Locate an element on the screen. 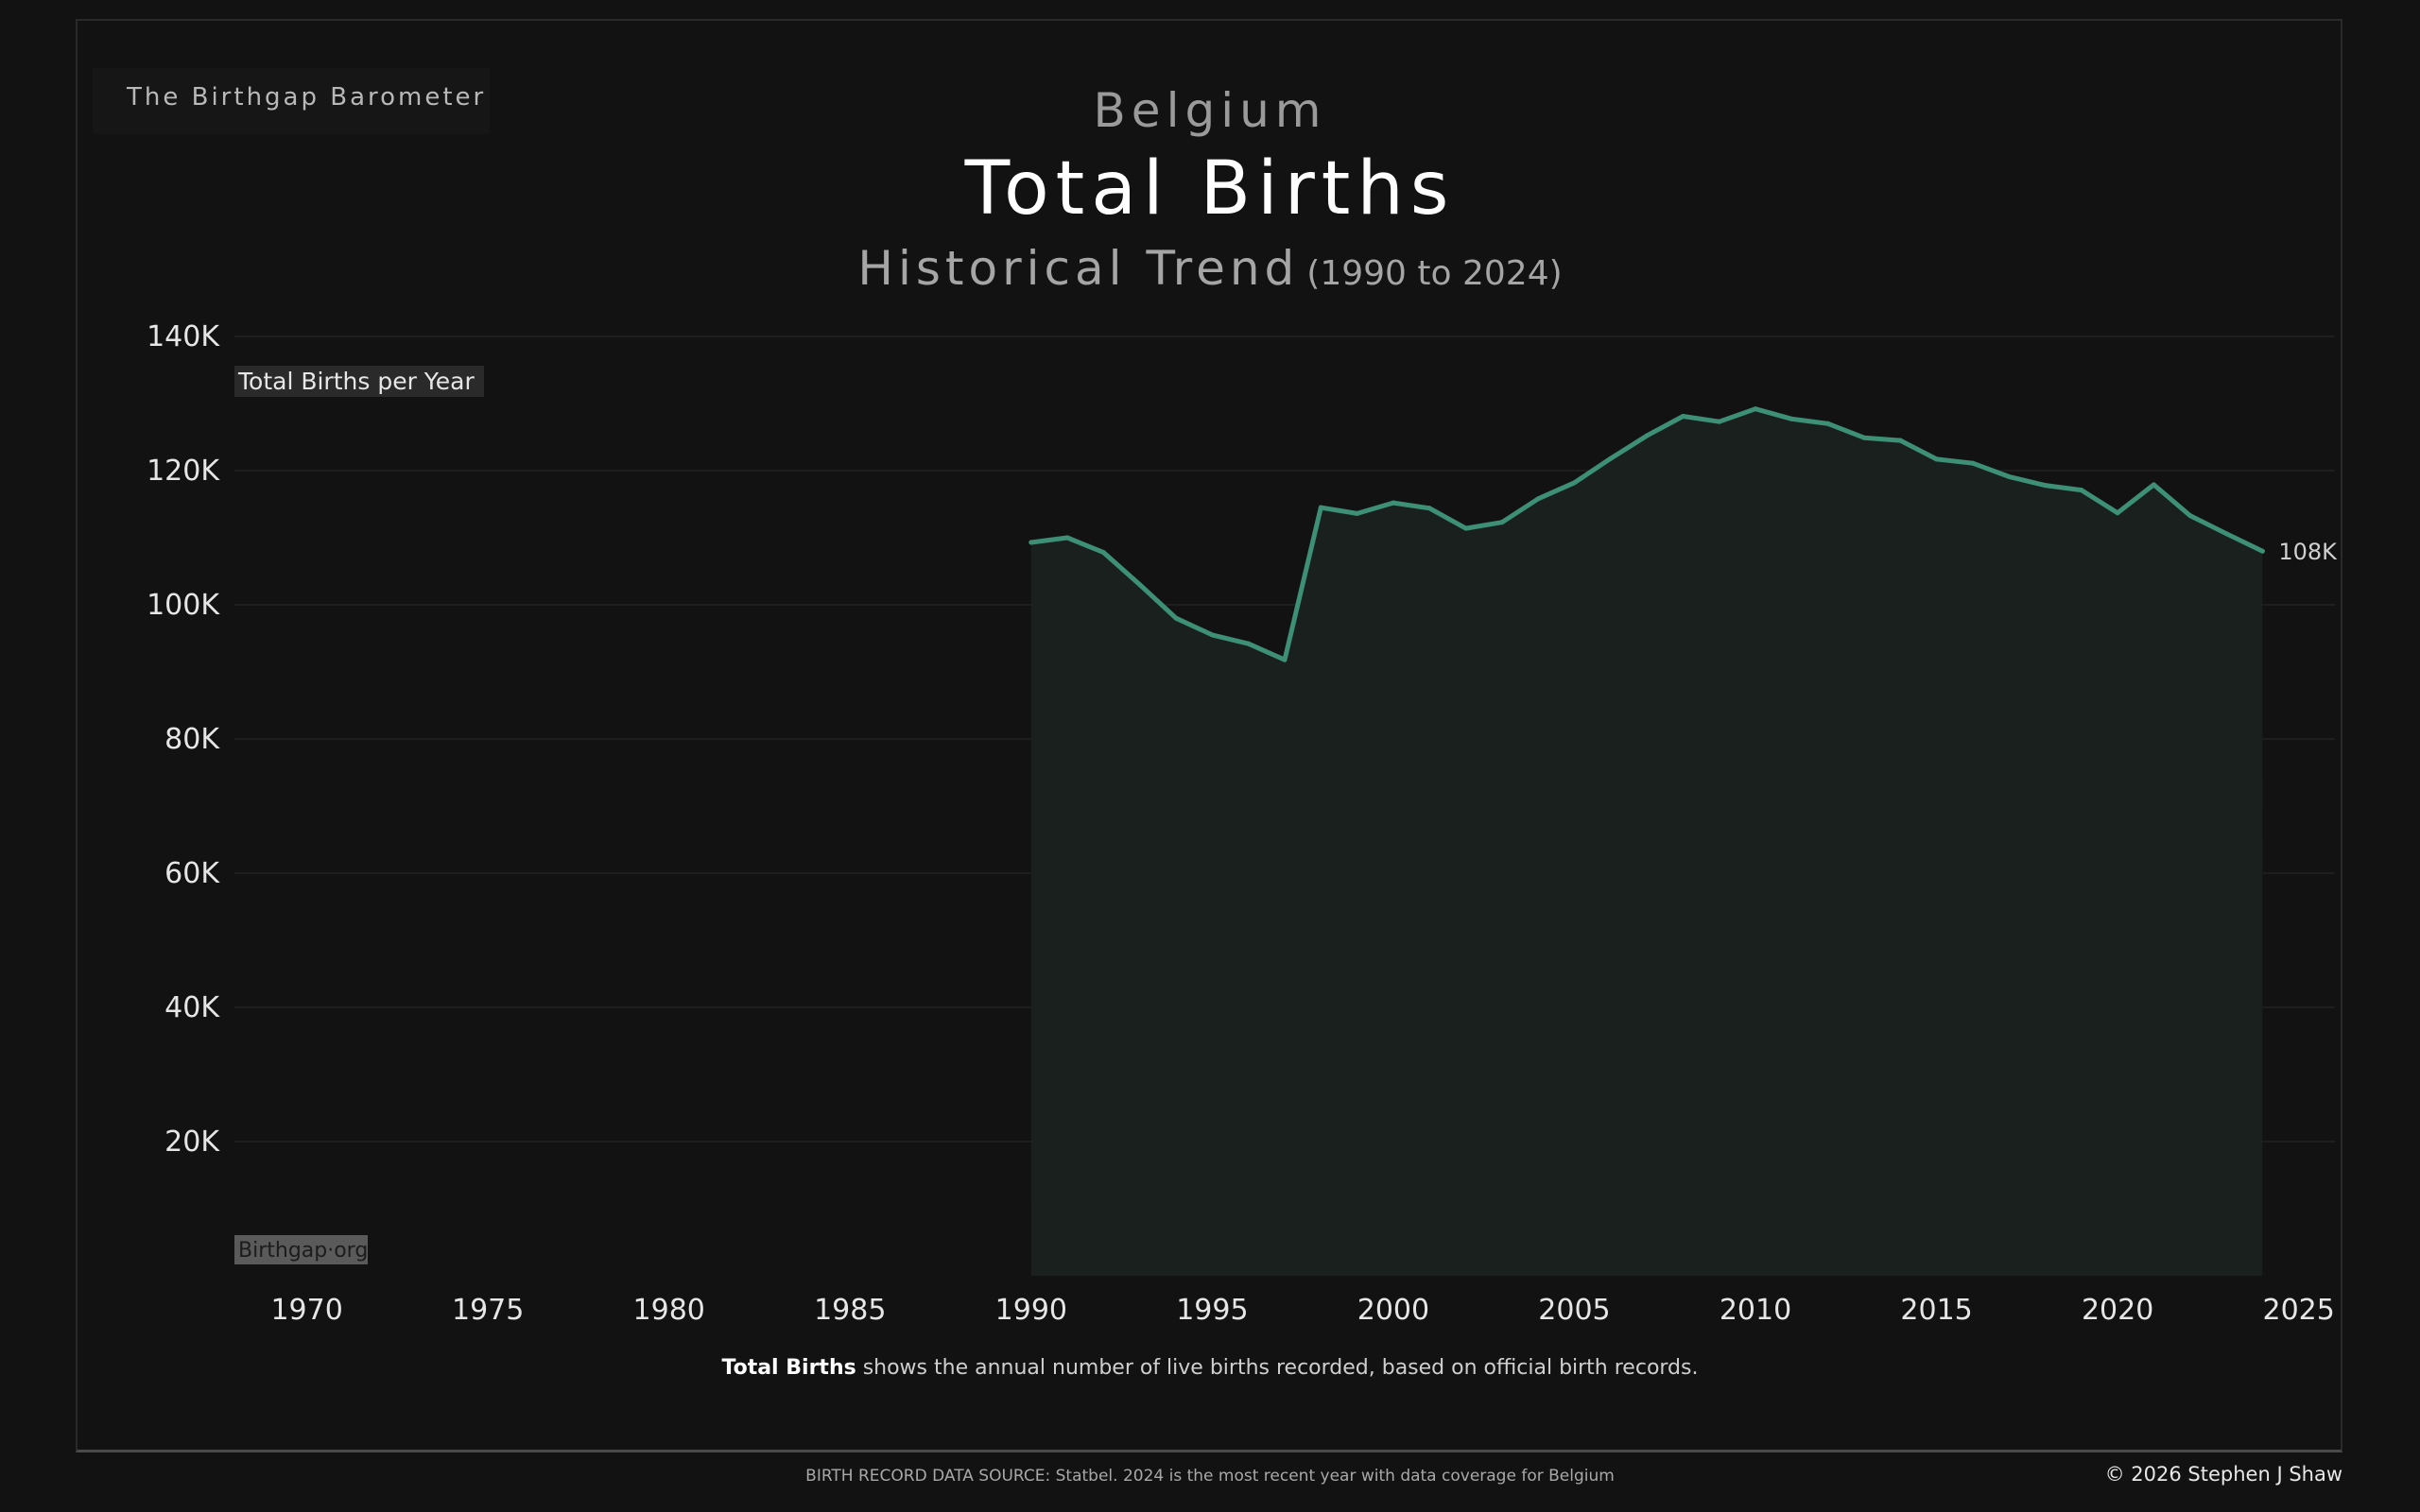  x-tick-label: 1980 is located at coordinates (669, 1310).